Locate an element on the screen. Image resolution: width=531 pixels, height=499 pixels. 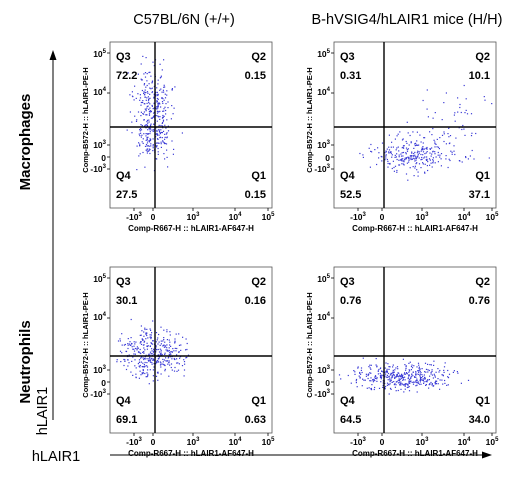
quadrant-value-q3: 0.31 is located at coordinates (350, 76).